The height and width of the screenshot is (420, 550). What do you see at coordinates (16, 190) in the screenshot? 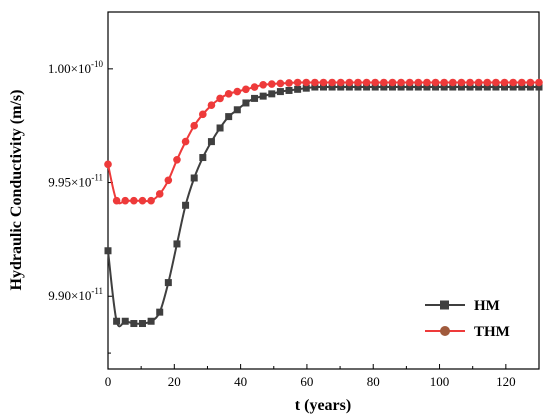
I see `y-axis-title: Hydraulic Conductivity (m/s)` at bounding box center [16, 190].